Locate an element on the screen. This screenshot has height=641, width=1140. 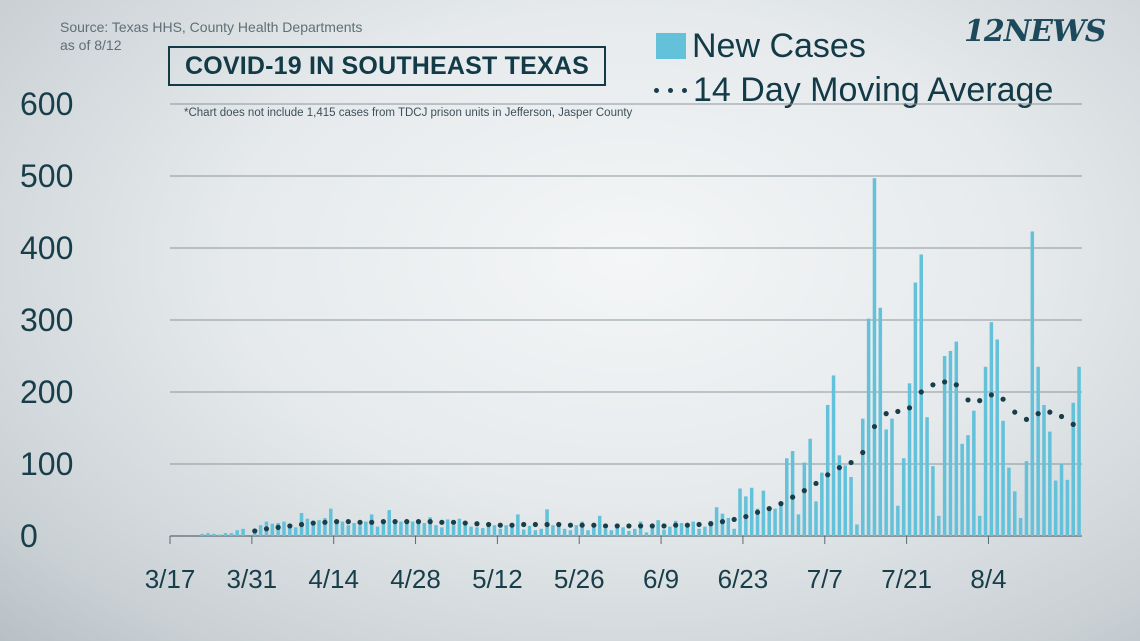
legend-label-moving-average: 14 Day Moving Average is located at coordinates (873, 89).